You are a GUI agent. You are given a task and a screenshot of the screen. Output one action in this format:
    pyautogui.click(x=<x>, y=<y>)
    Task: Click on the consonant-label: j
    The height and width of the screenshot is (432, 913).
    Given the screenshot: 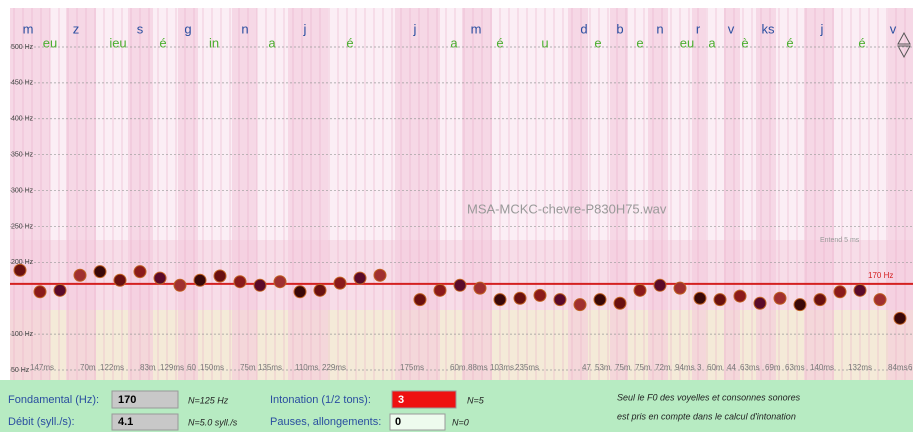 What is the action you would take?
    pyautogui.click(x=305, y=28)
    